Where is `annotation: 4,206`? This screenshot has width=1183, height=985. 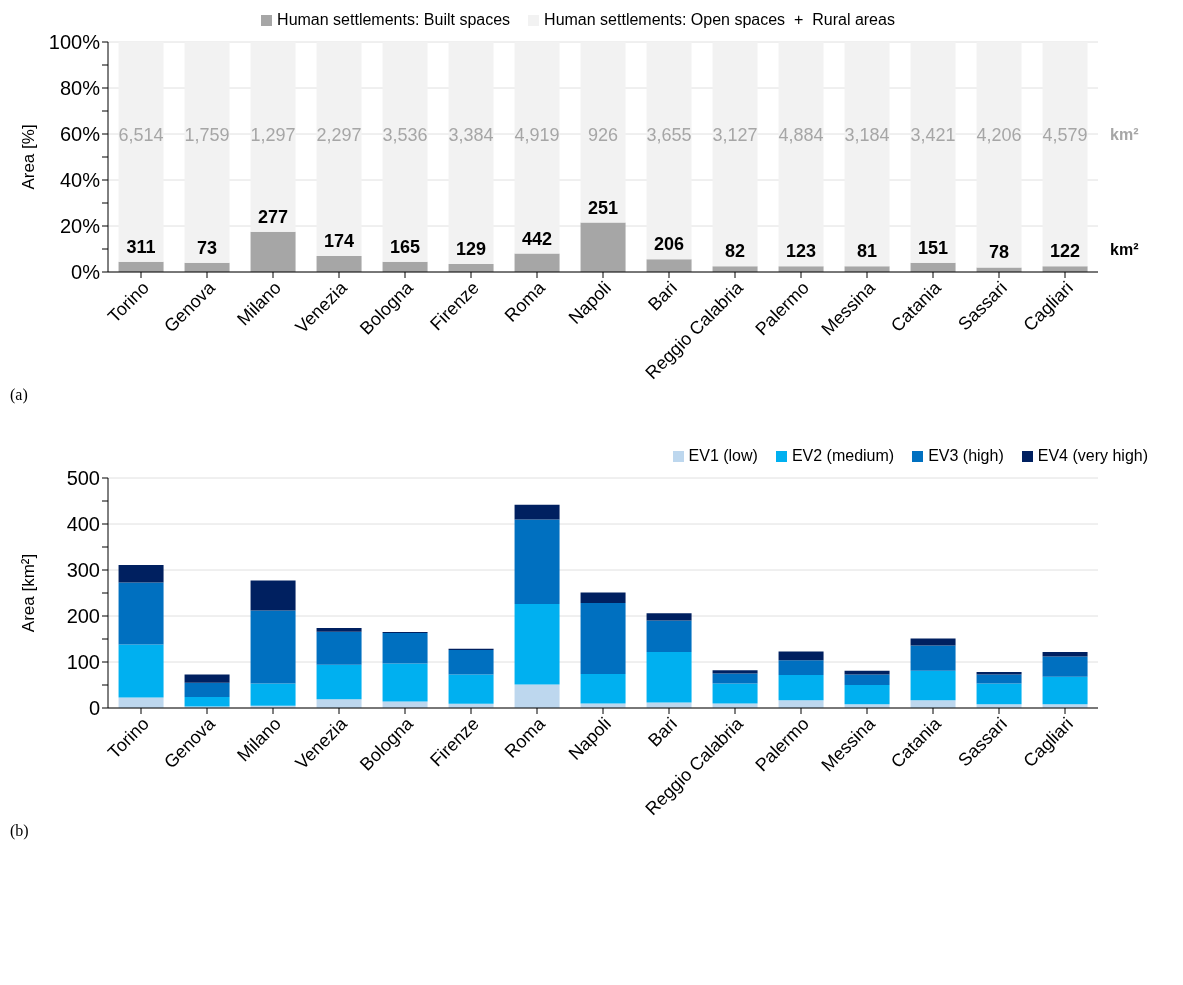
annotation: 4,206 is located at coordinates (999, 135).